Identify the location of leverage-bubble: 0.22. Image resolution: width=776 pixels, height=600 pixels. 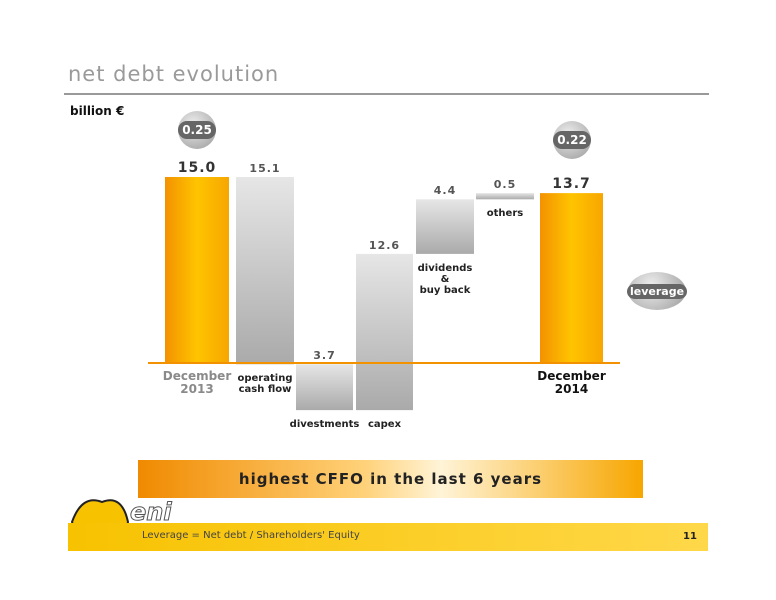
(572, 140).